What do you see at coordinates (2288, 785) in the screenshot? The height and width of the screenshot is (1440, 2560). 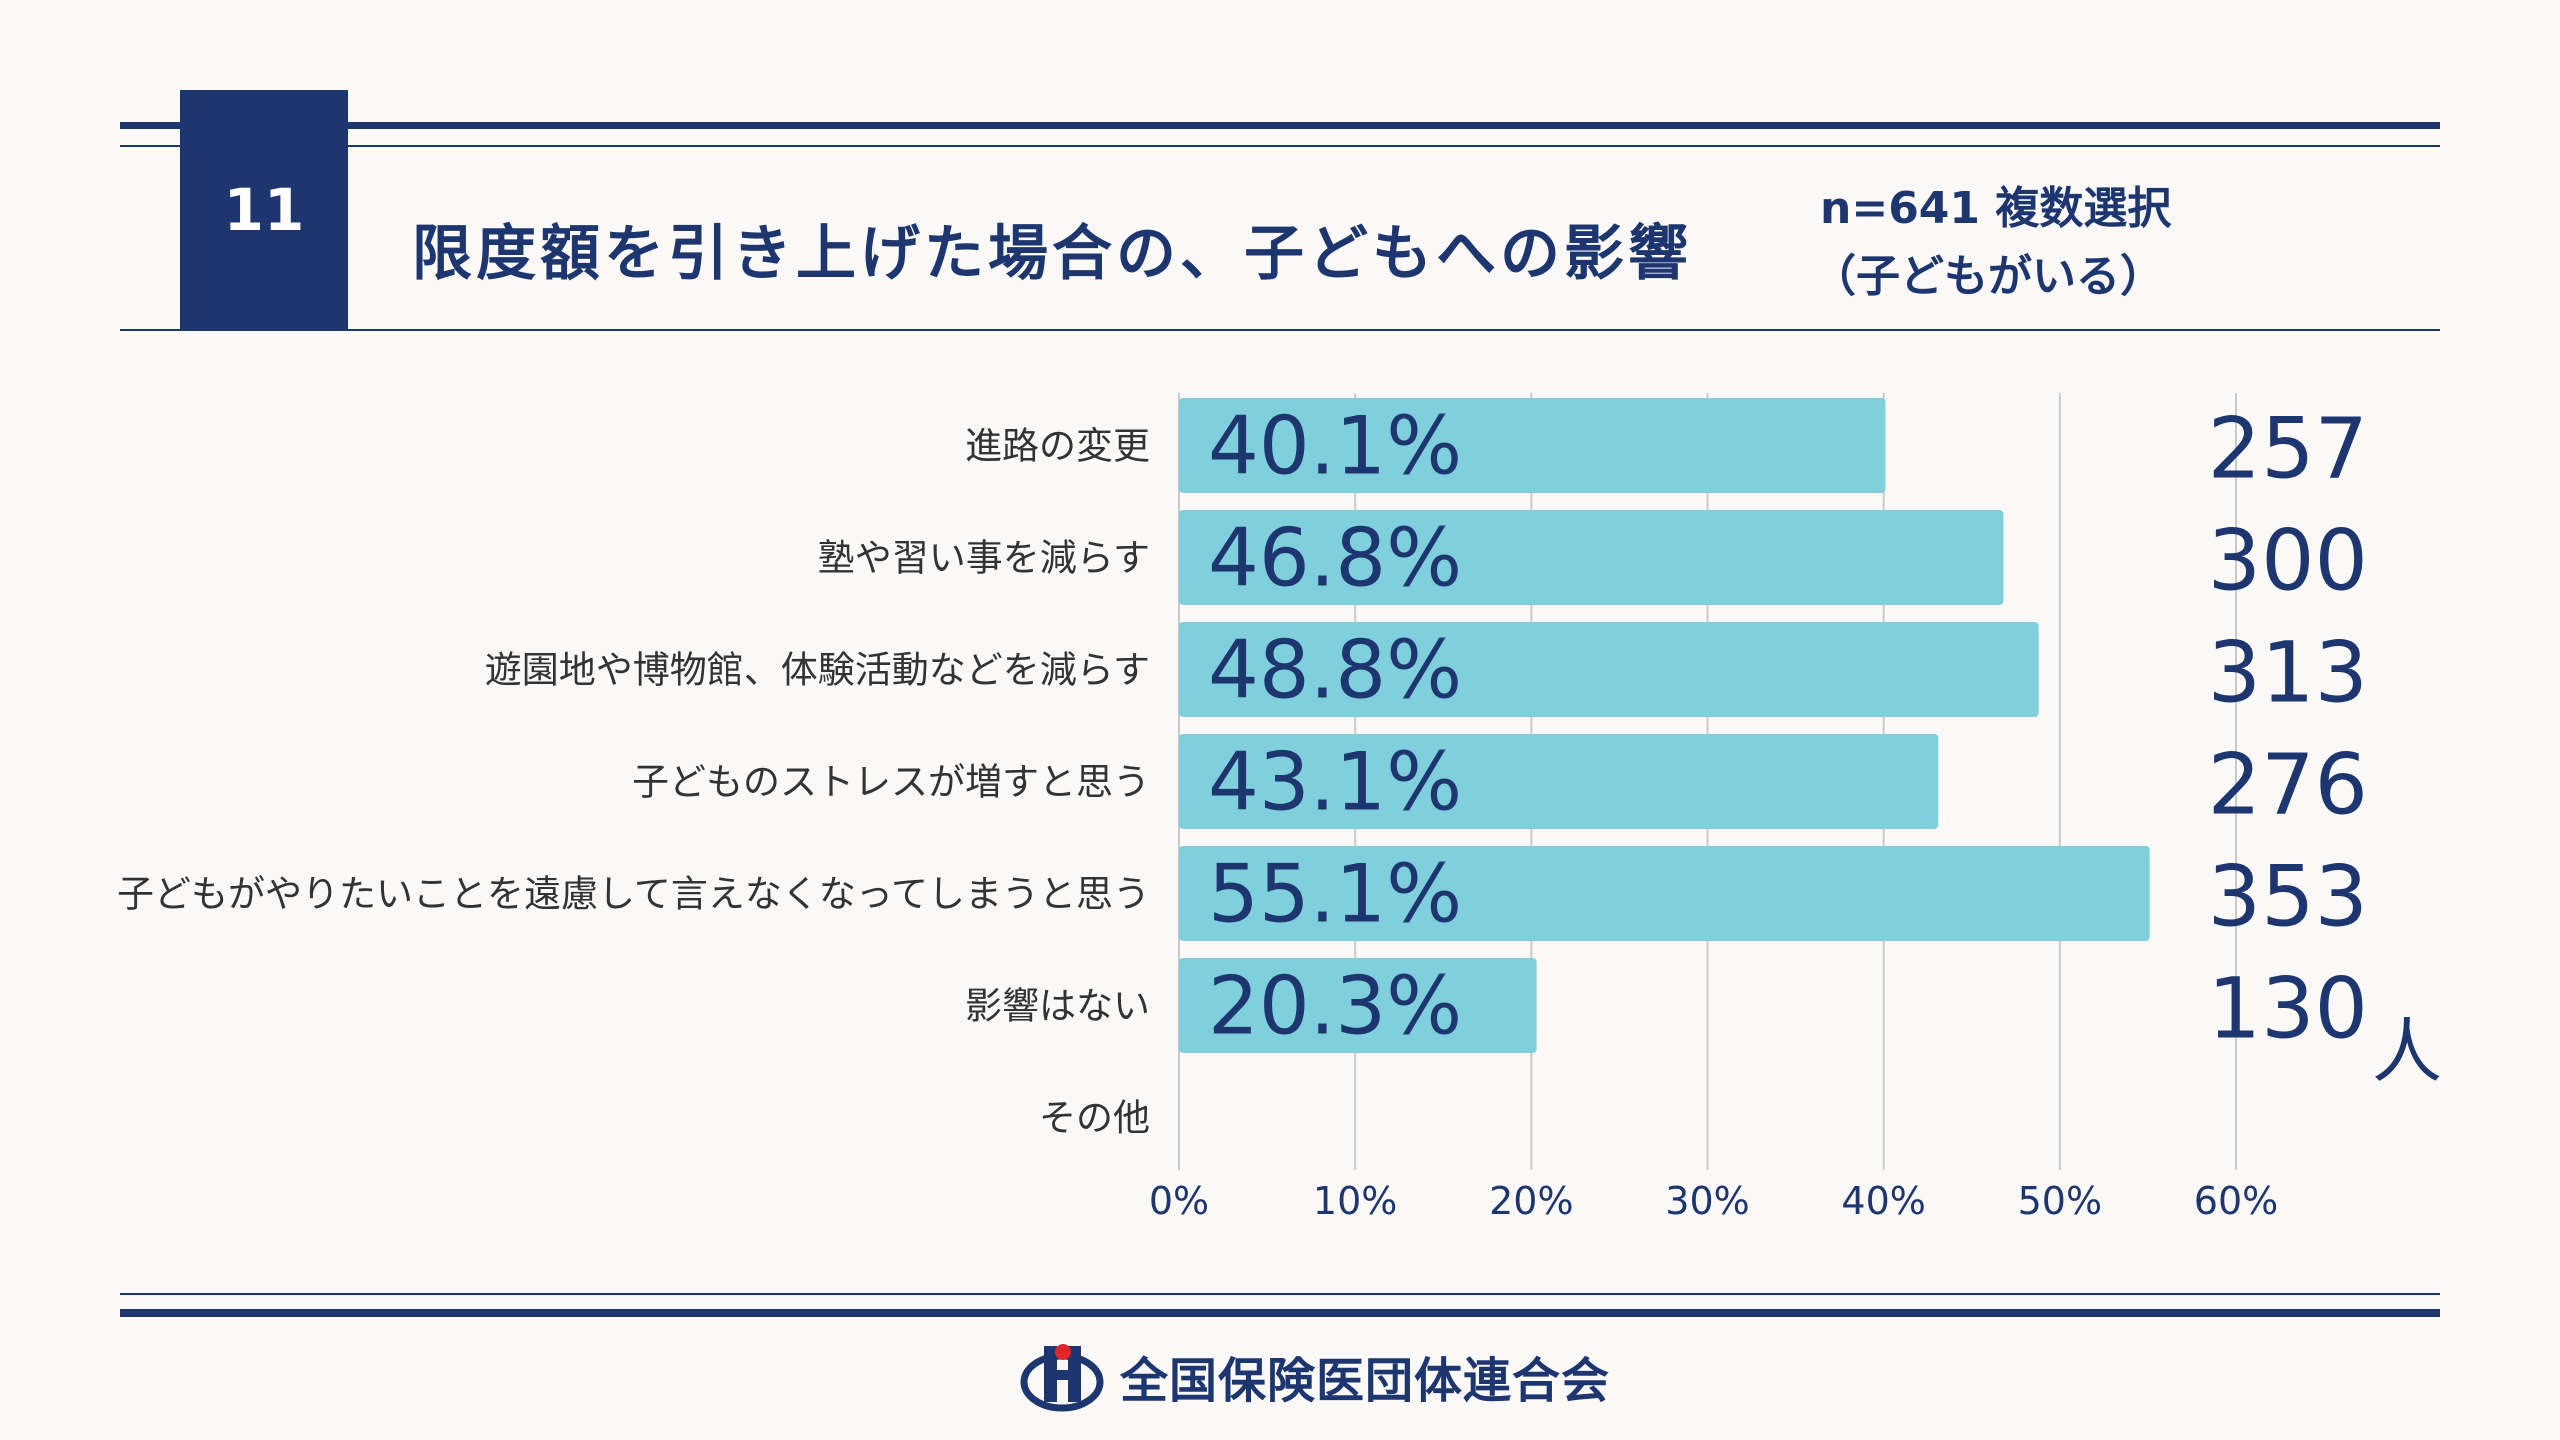 I see `count-label: 276` at bounding box center [2288, 785].